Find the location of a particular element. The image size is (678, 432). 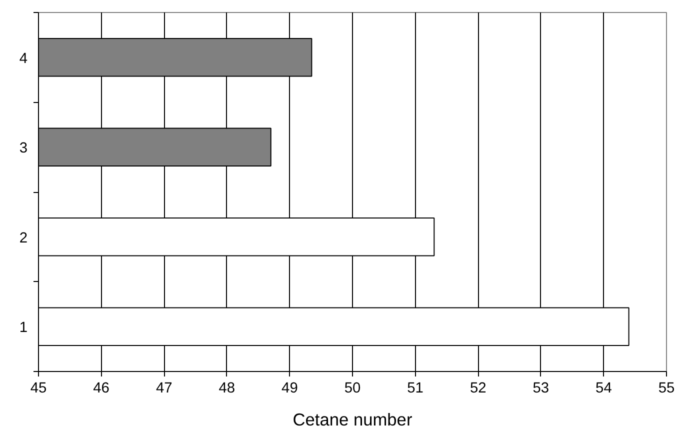

x-tick-label: 46 is located at coordinates (101, 388).